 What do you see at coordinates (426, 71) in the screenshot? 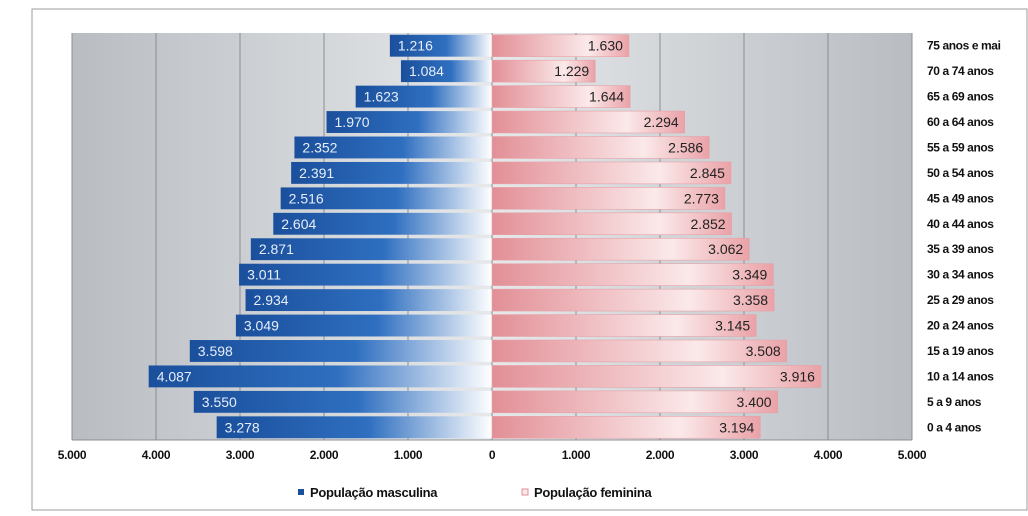
I see `data-label-male: 1.084` at bounding box center [426, 71].